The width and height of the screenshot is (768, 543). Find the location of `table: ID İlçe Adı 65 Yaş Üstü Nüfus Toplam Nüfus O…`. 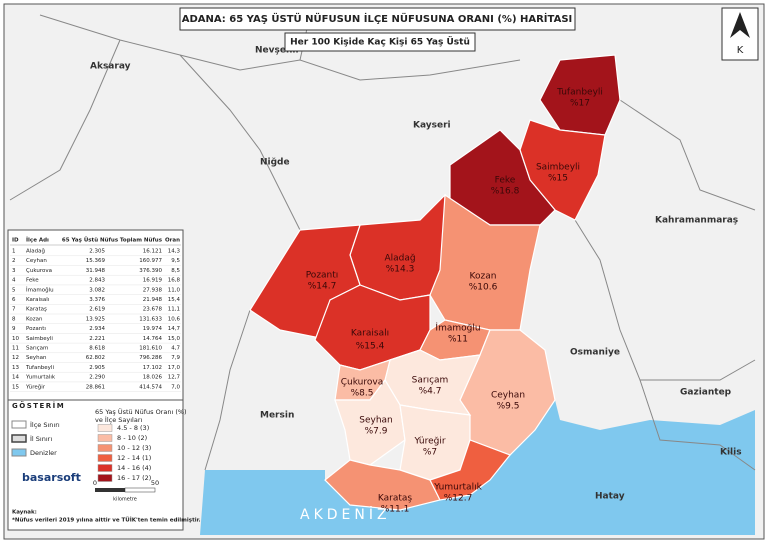

table: ID İlçe Adı 65 Yaş Üstü Nüfus Toplam Nüfus O… is located at coordinates (95, 314).